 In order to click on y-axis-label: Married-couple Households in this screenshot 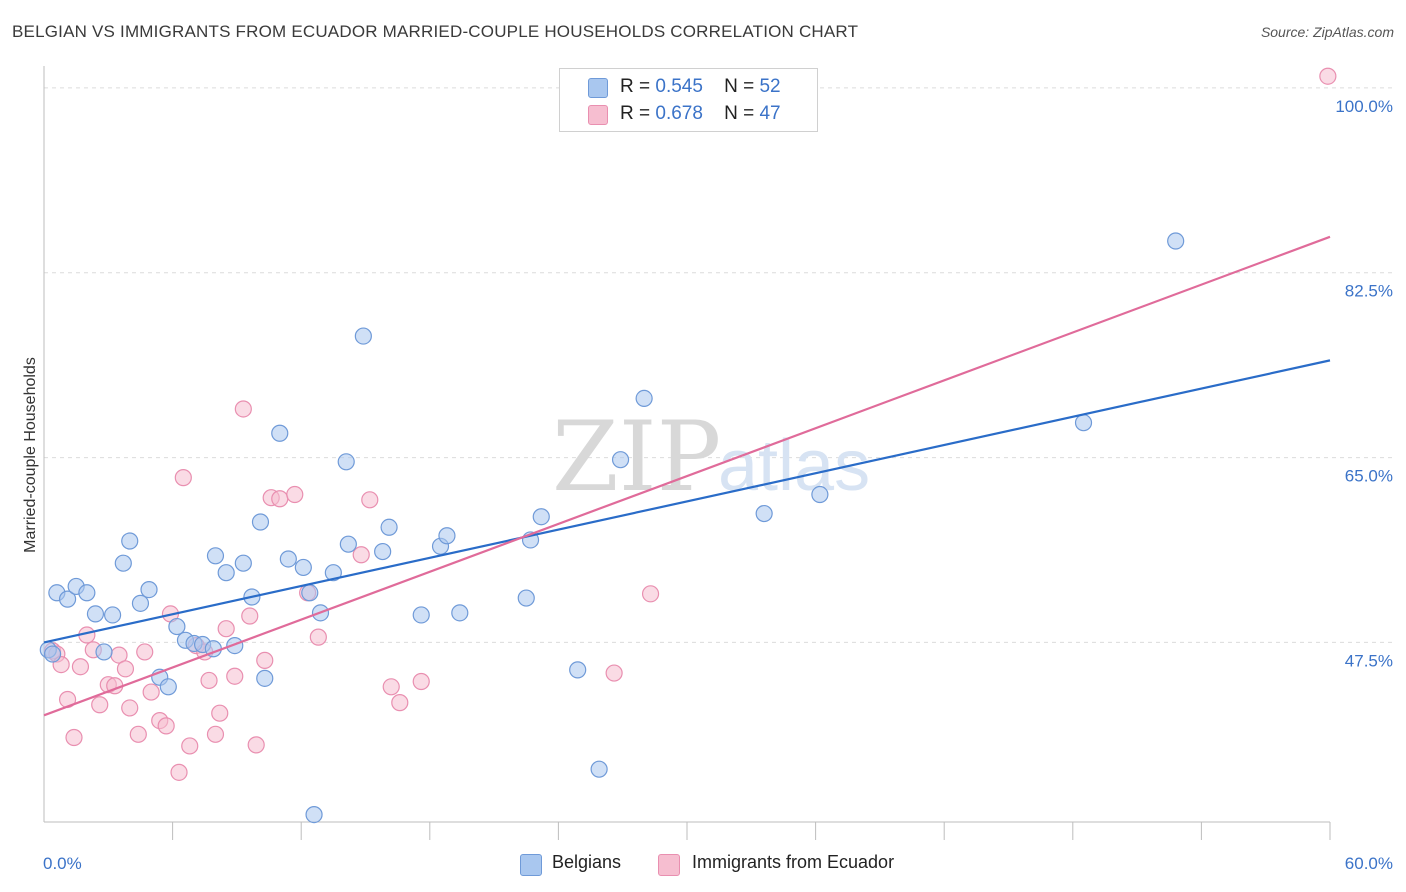, I will do `click(30, 455)`.